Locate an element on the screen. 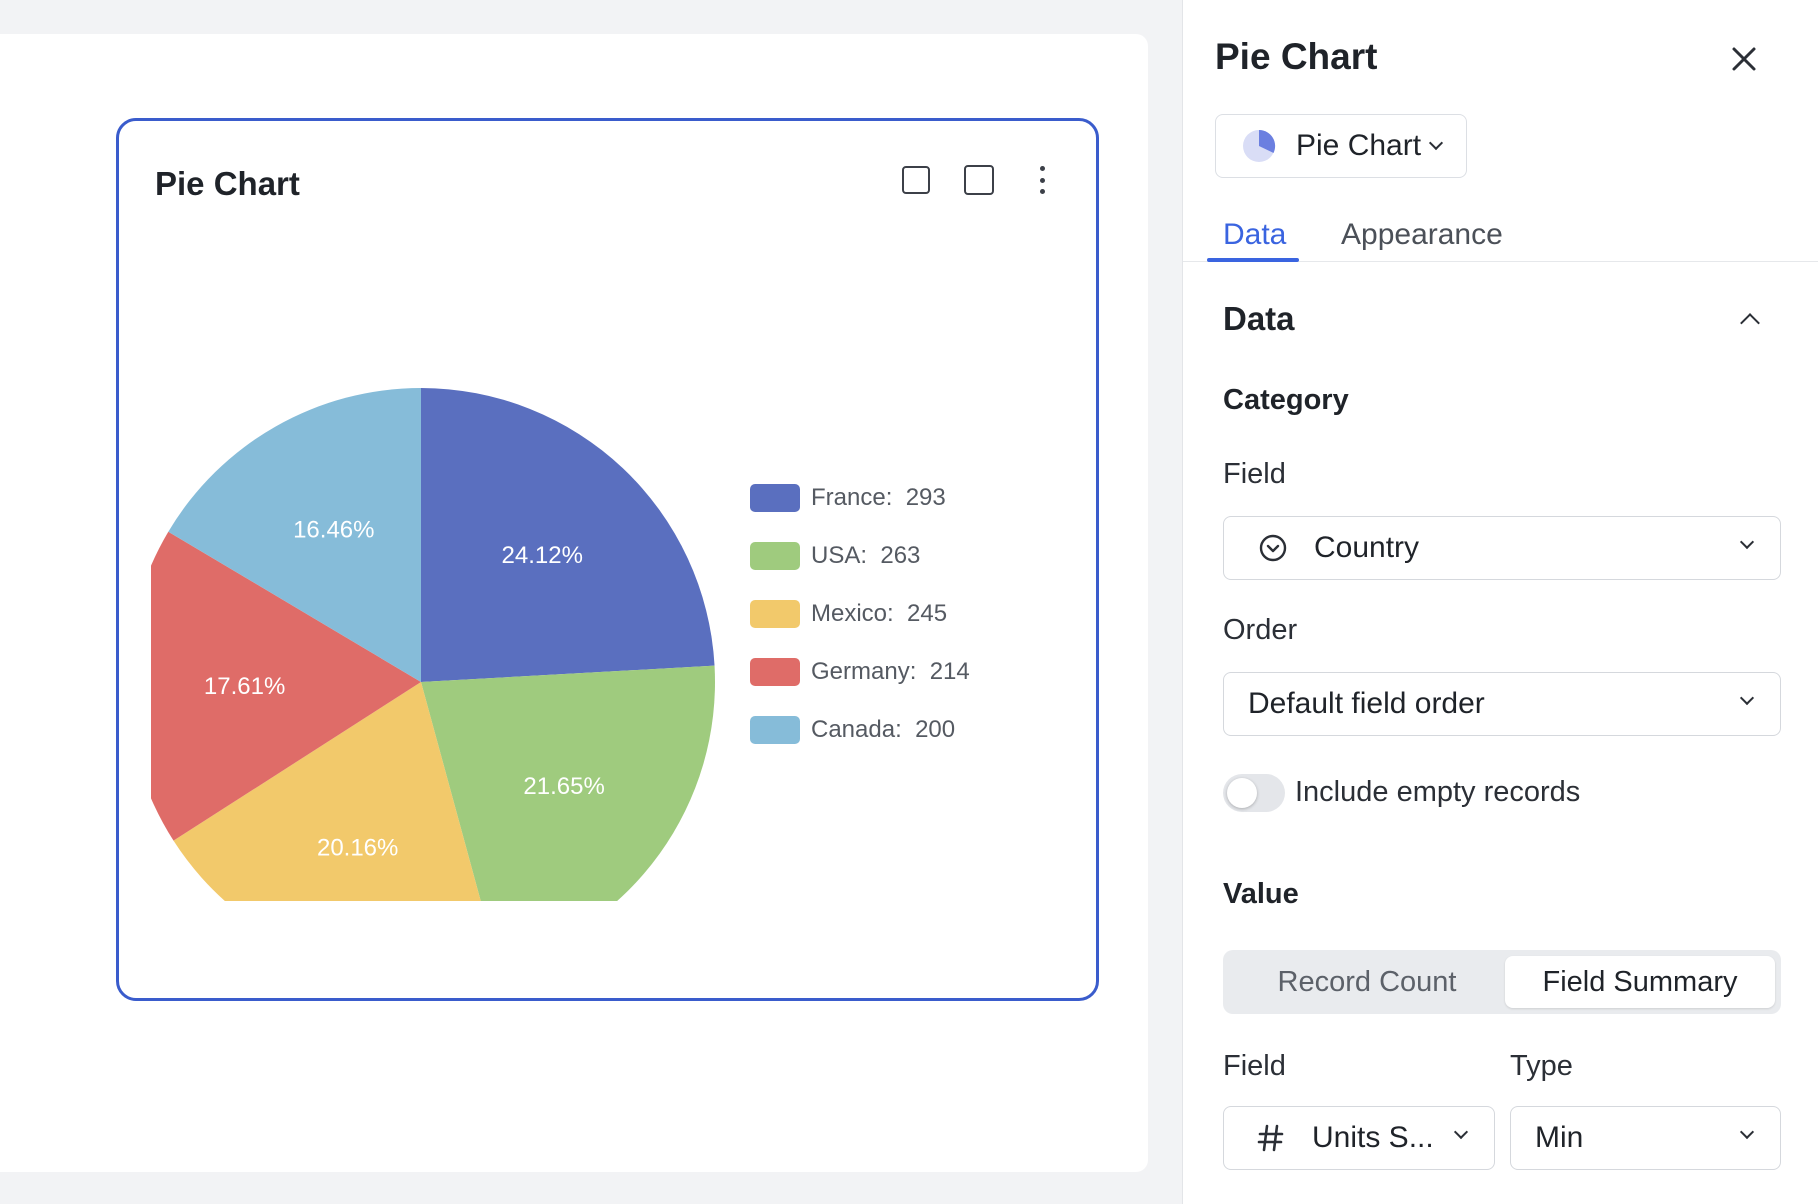  legend-item-mexico: Mexico: 245 is located at coordinates (860, 614).